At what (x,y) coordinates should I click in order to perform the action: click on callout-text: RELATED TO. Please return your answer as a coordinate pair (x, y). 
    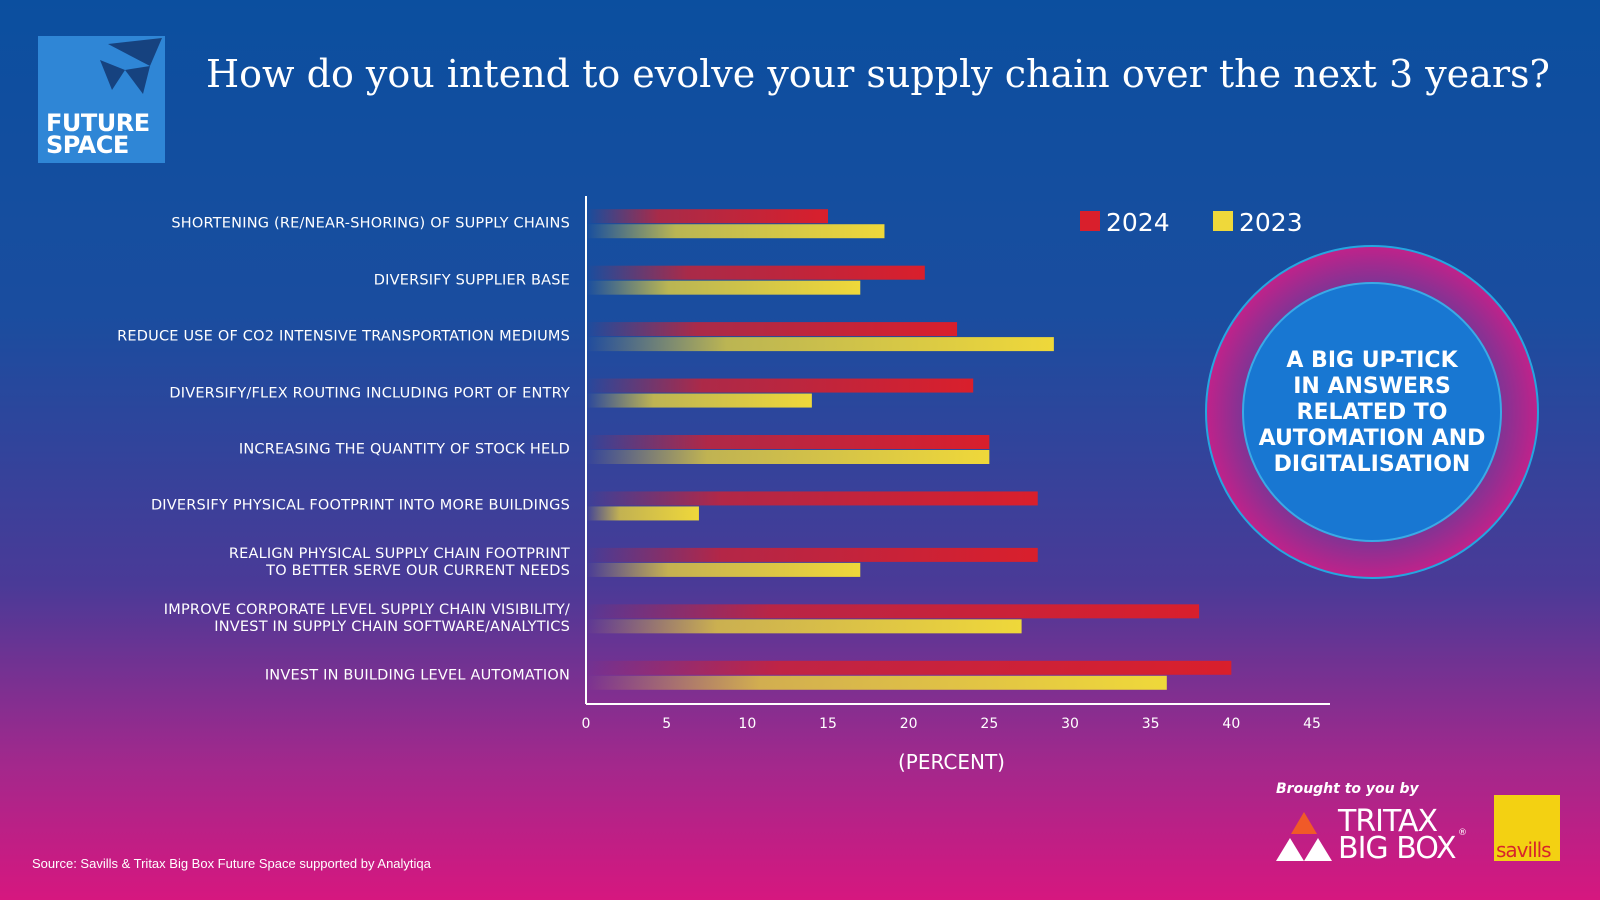
    Looking at the image, I should click on (1372, 412).